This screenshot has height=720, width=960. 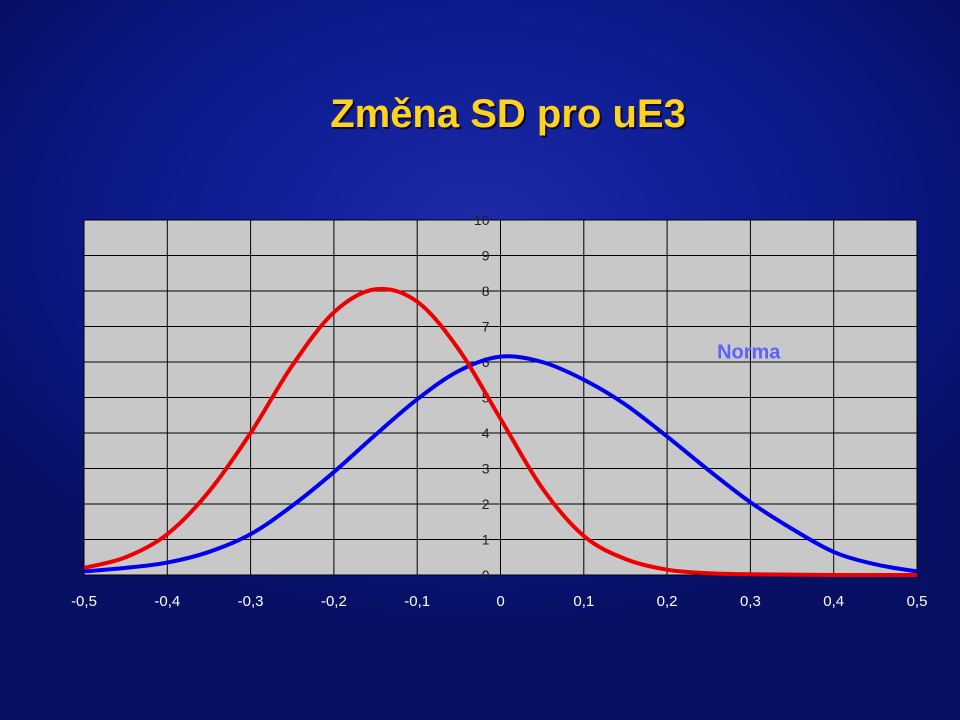 What do you see at coordinates (251, 601) in the screenshot?
I see `x-tick-label: -0,3` at bounding box center [251, 601].